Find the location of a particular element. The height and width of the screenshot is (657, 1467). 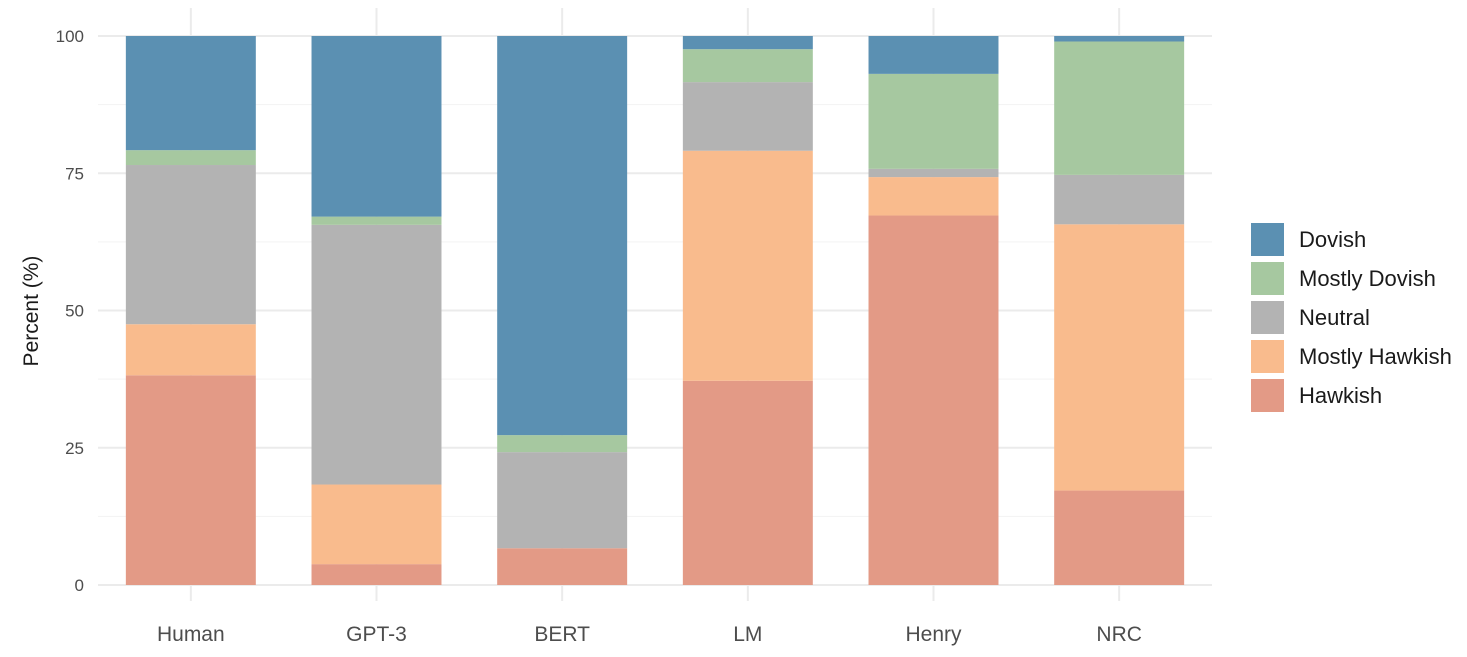

legend-label: Hawkish is located at coordinates (1341, 395).